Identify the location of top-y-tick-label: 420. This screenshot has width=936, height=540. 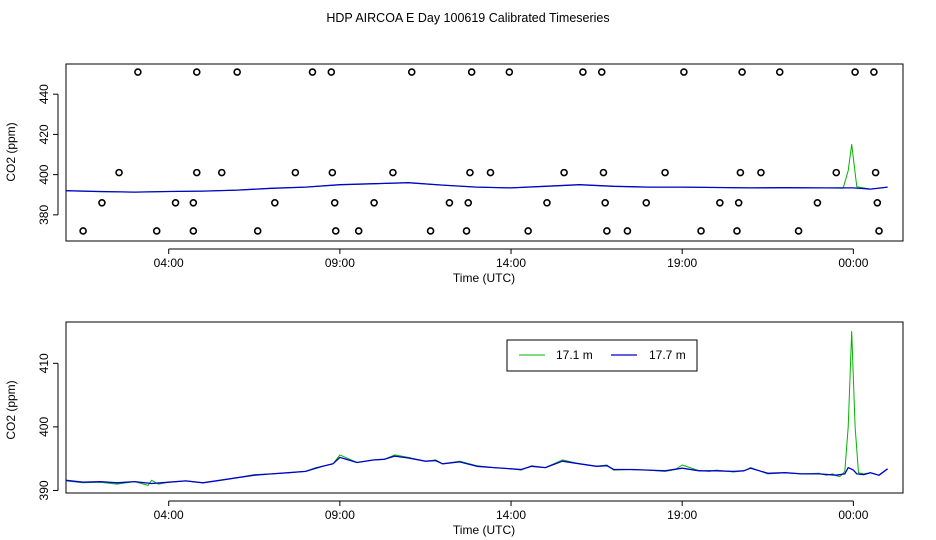
(44, 134).